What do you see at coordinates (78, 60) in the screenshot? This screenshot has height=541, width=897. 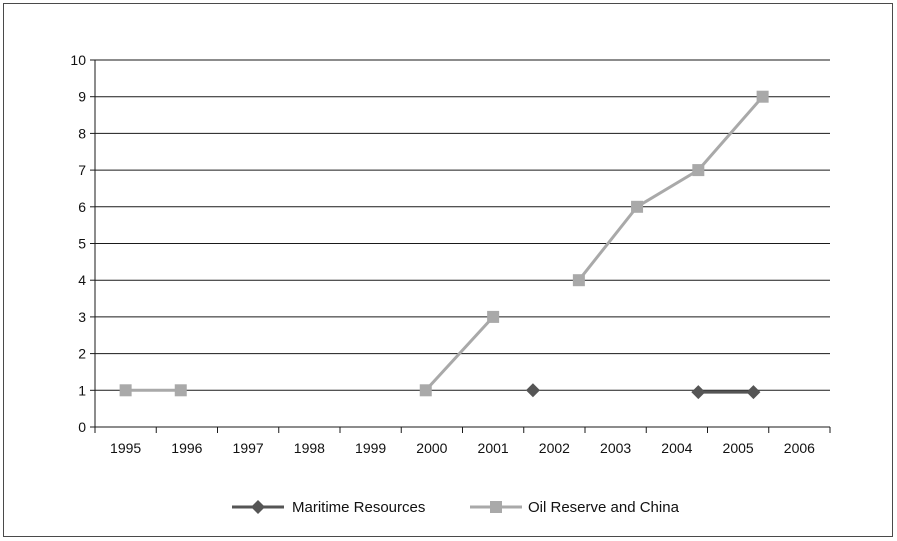 I see `y-tick-label: 10` at bounding box center [78, 60].